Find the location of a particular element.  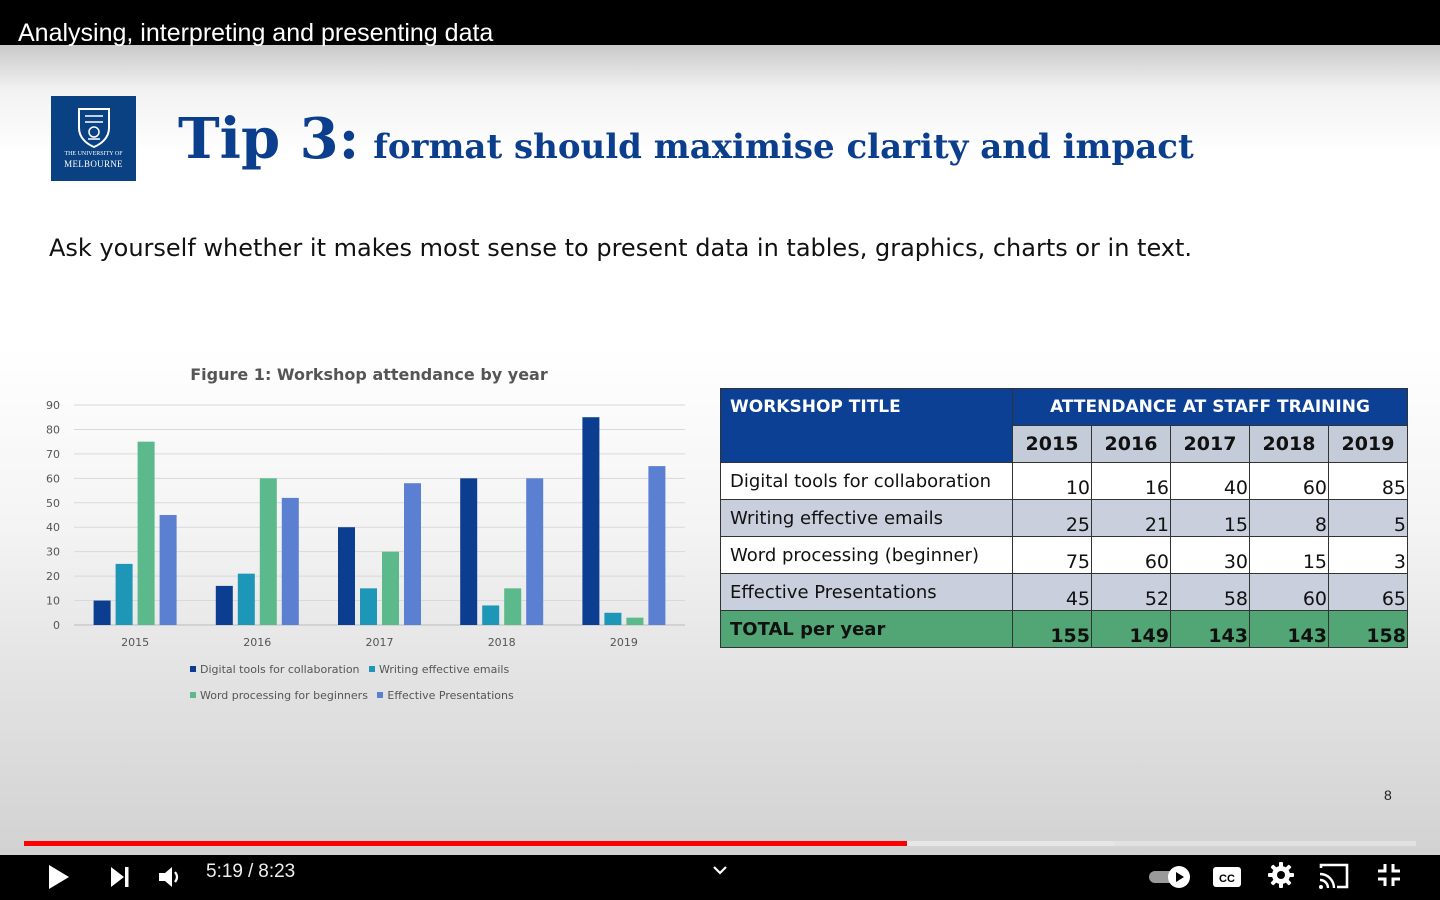

gear-icon is located at coordinates (1281, 875).